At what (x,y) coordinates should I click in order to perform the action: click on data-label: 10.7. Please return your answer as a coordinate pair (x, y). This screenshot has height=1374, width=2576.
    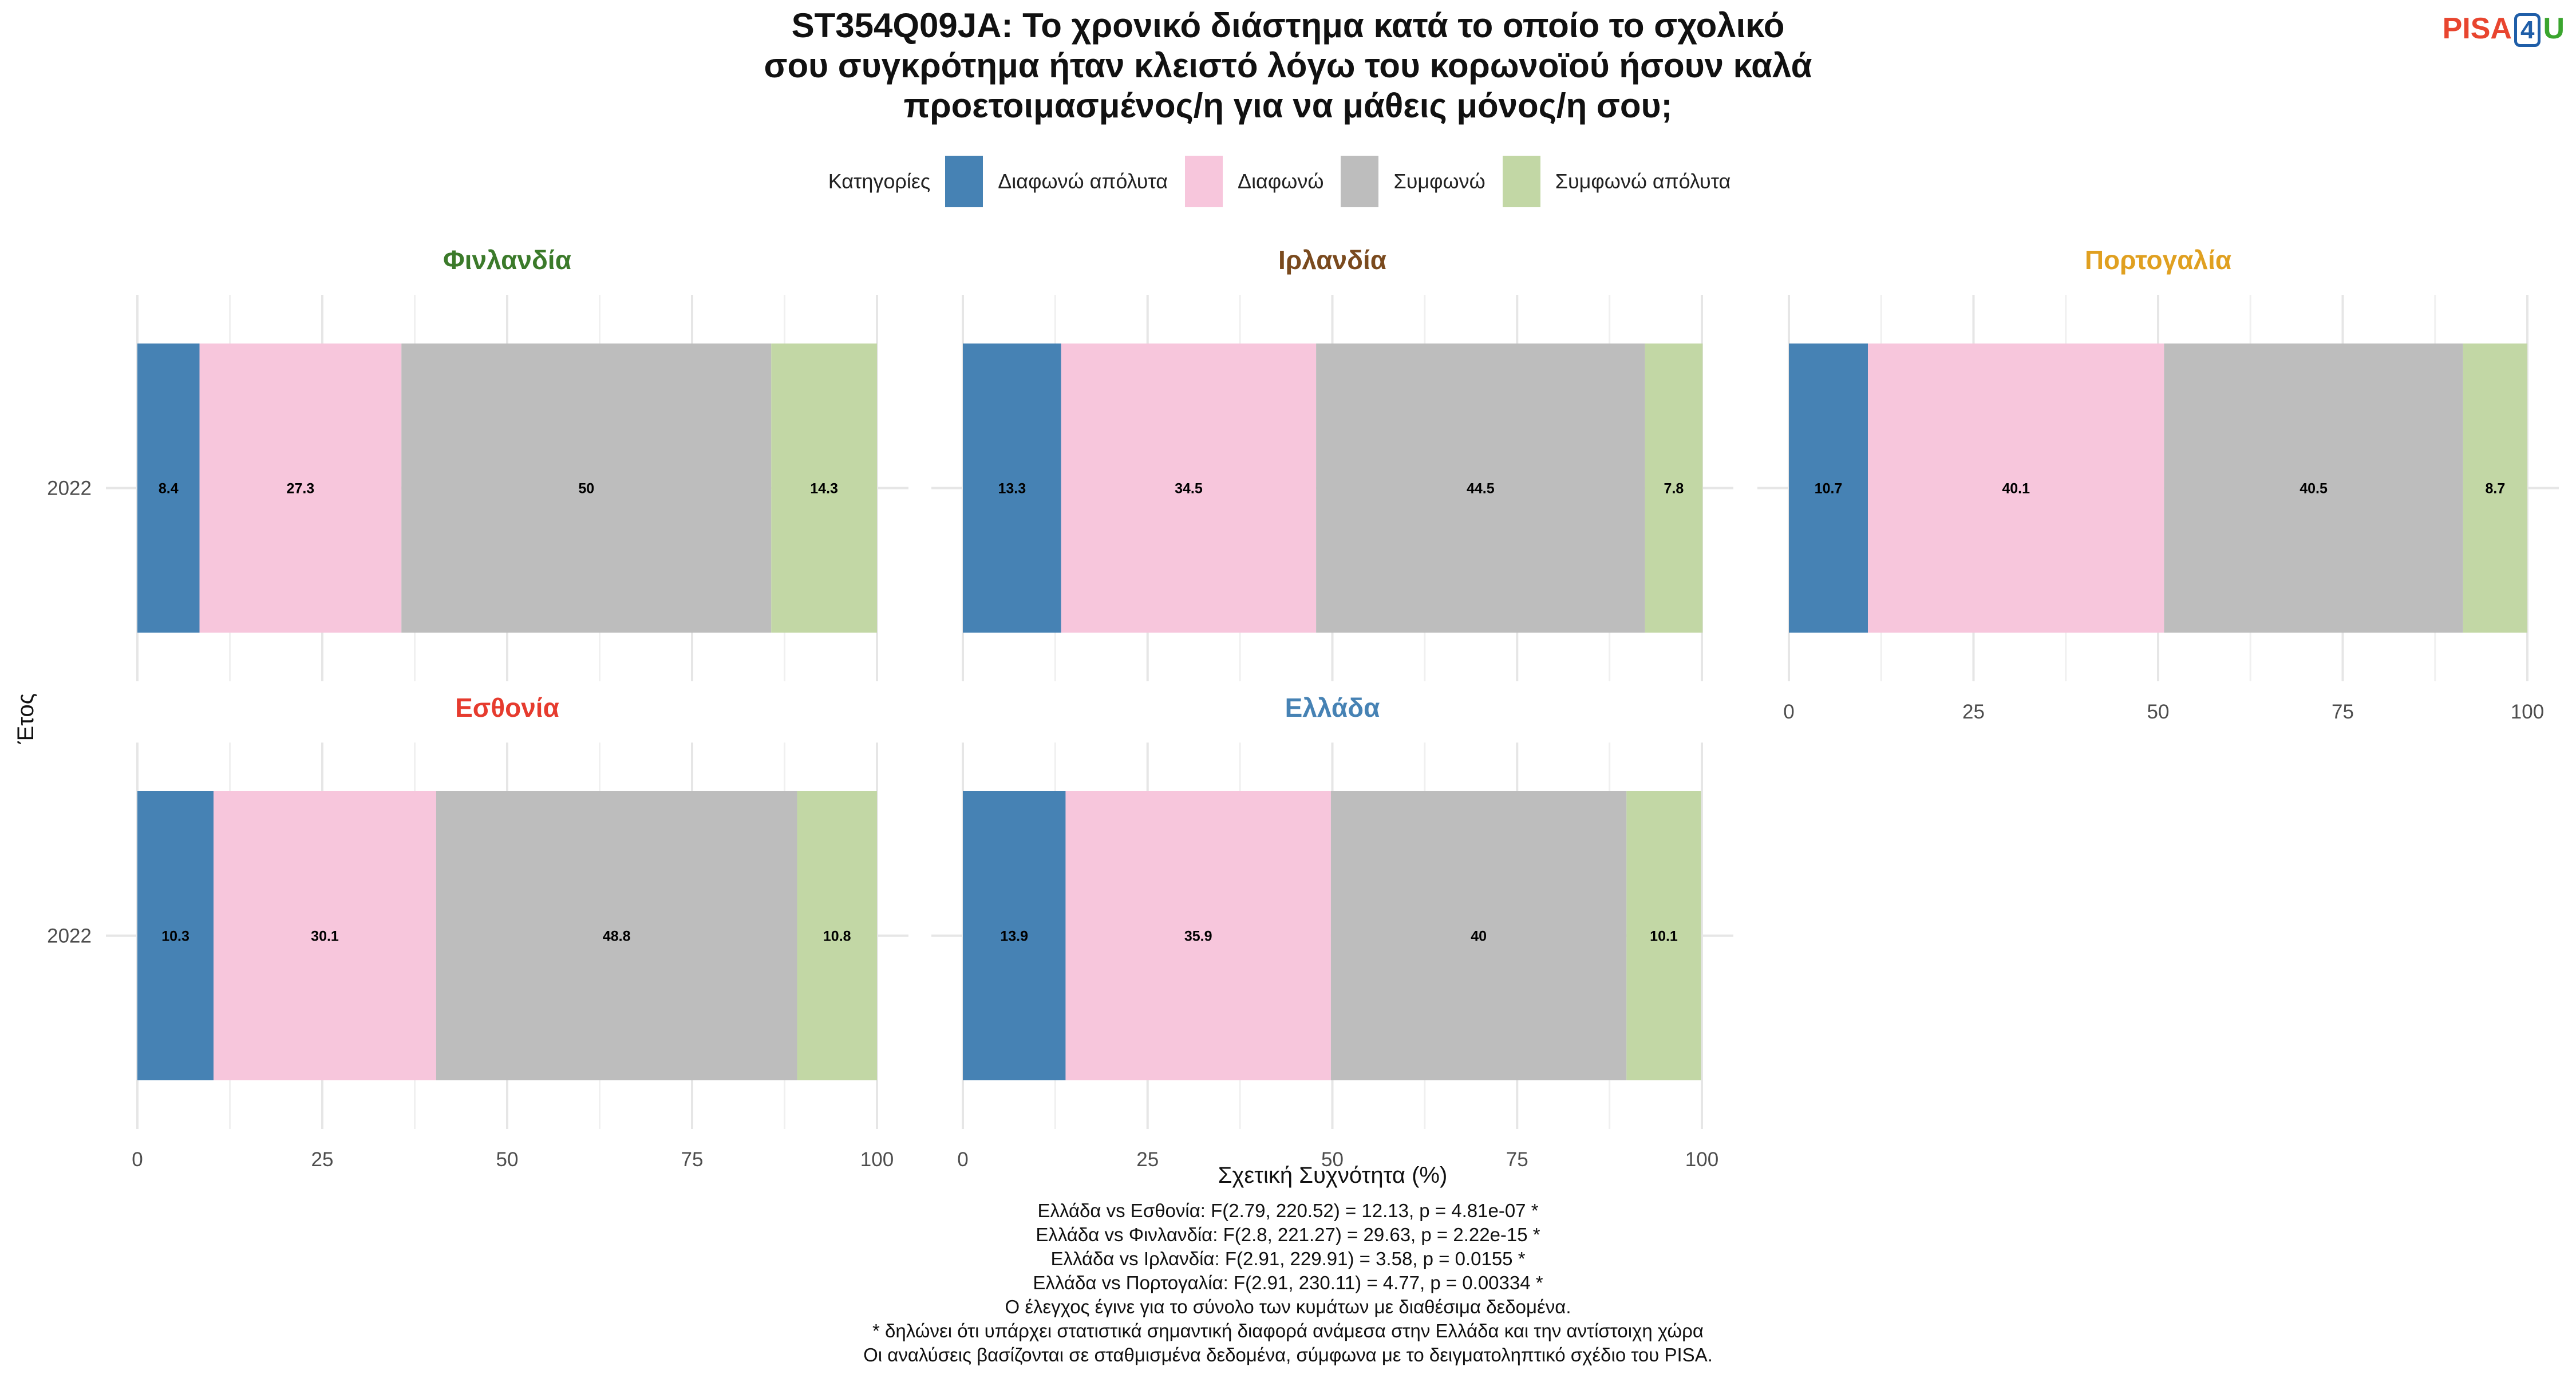
    Looking at the image, I should click on (1829, 489).